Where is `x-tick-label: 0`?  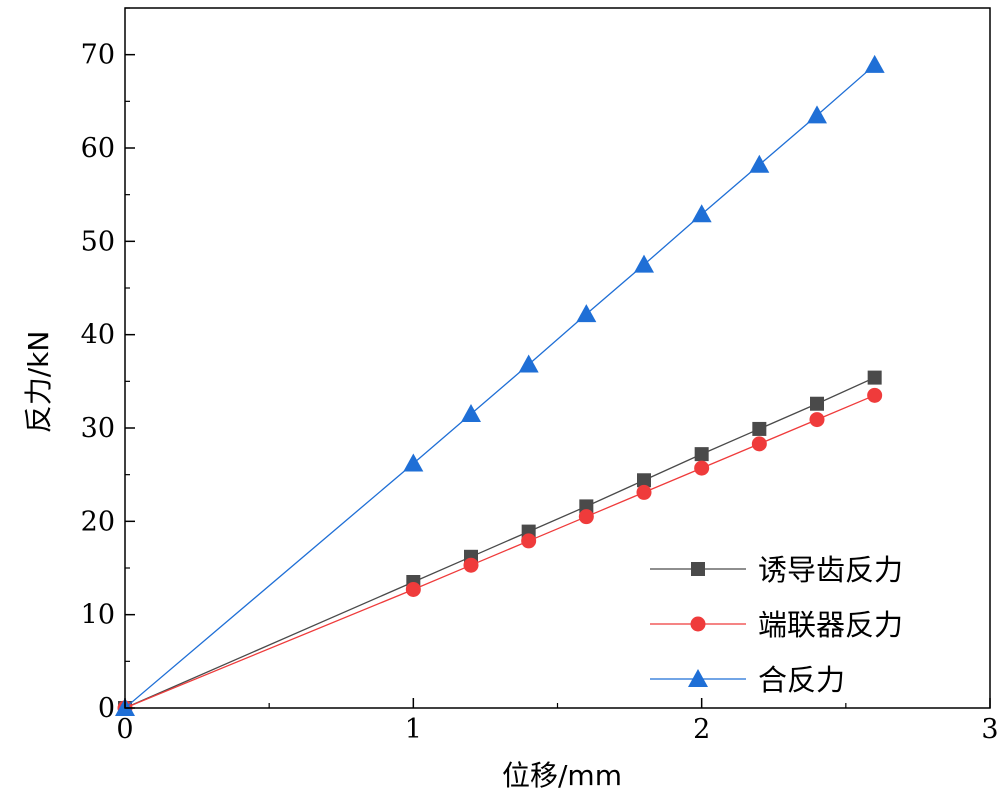
x-tick-label: 0 is located at coordinates (124, 729).